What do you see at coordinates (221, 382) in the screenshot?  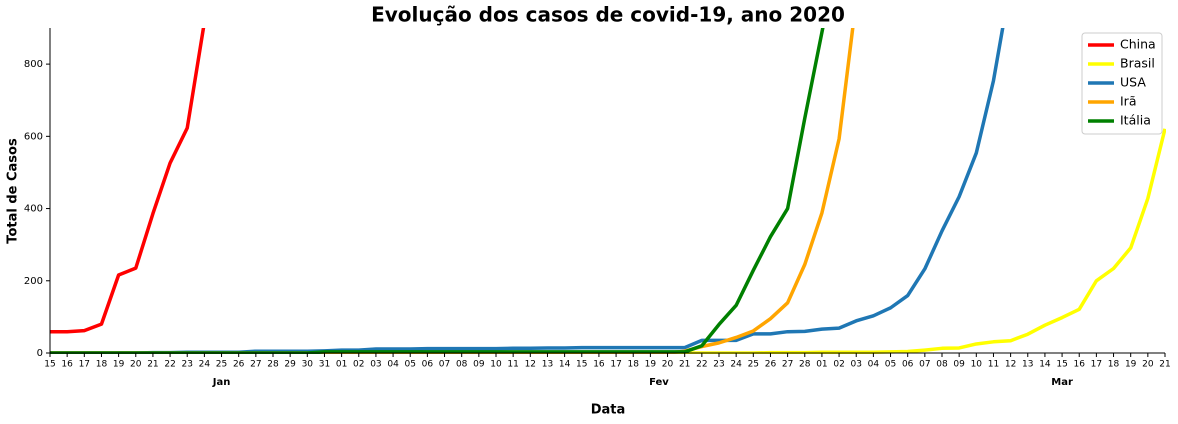 I see `month-label: Jan` at bounding box center [221, 382].